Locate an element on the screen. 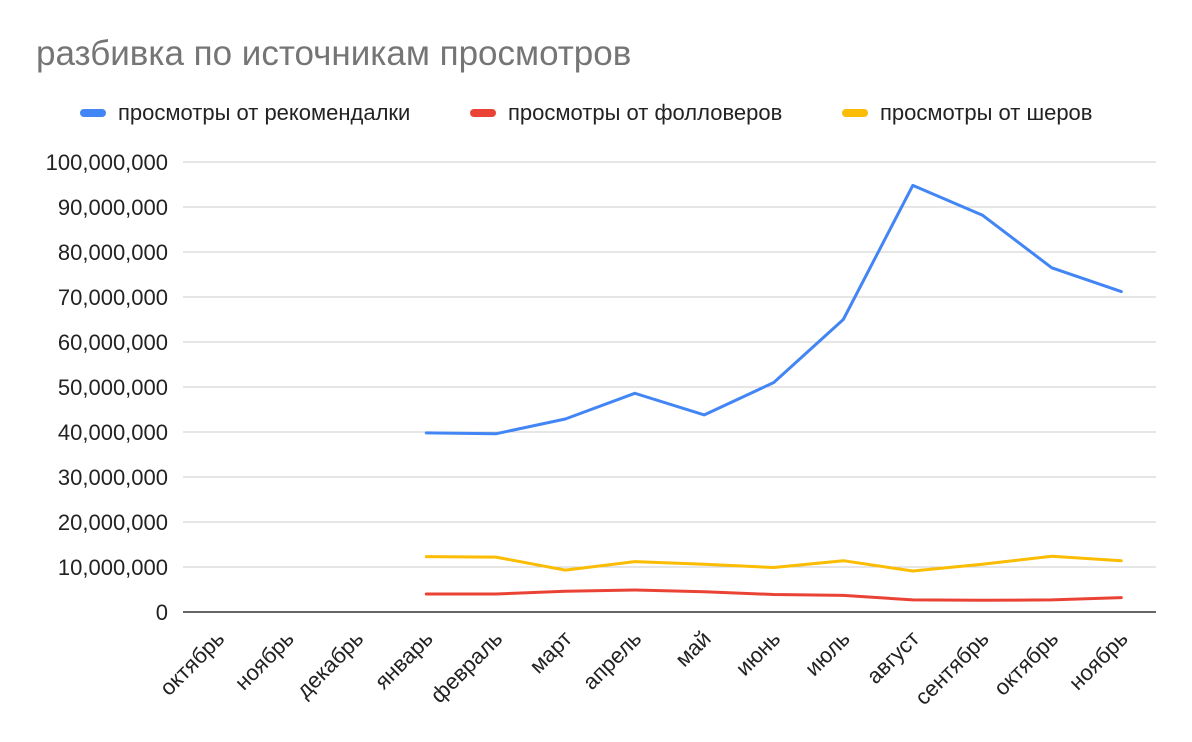 Image resolution: width=1192 pixels, height=742 pixels. y-tick-label: 100,000,000 is located at coordinates (107, 162).